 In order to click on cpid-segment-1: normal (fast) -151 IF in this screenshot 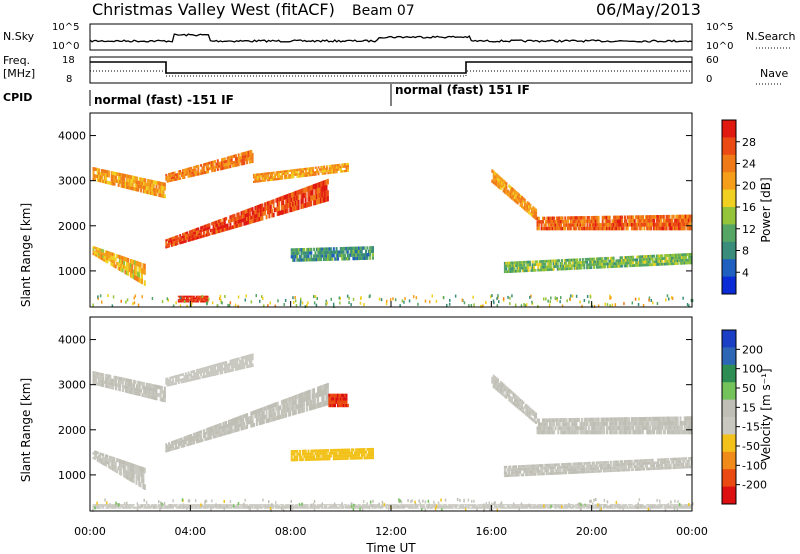, I will do `click(164, 100)`.